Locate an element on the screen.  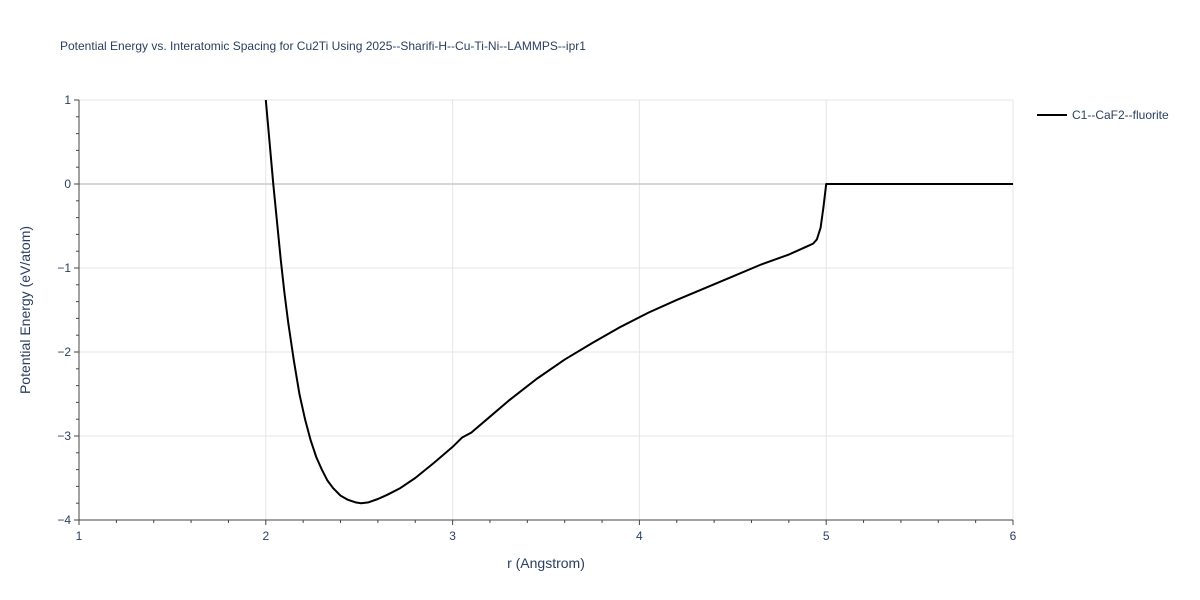
x-tick-label: 3 is located at coordinates (452, 536).